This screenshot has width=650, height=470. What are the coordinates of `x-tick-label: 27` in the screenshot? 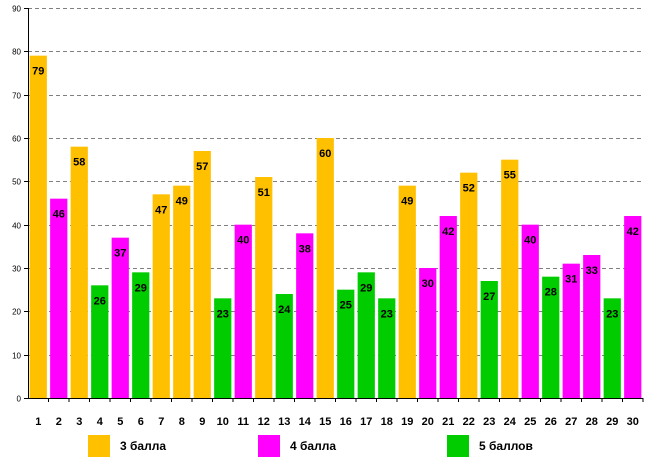 It's located at (571, 422).